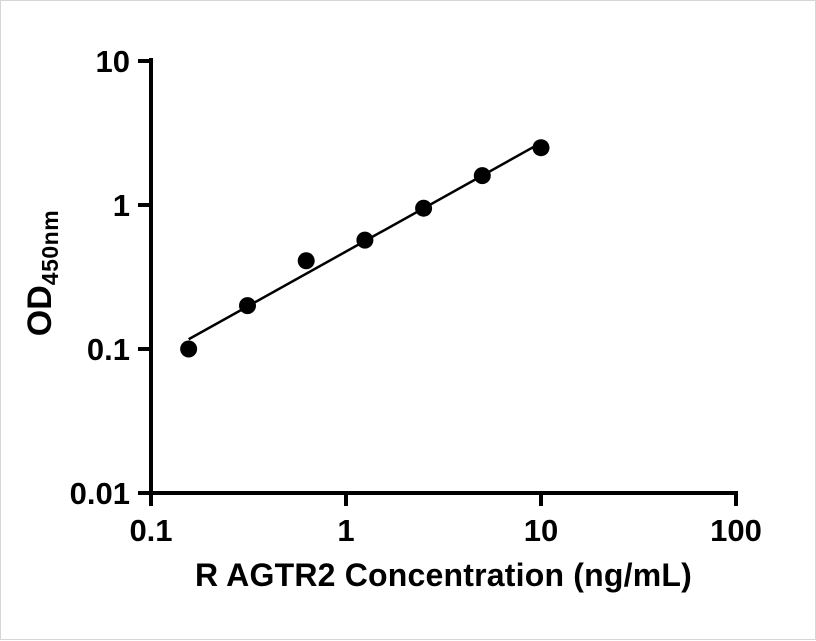  What do you see at coordinates (443, 575) in the screenshot?
I see `x-axis-title: R AGTR2 Concentration (ng/mL)` at bounding box center [443, 575].